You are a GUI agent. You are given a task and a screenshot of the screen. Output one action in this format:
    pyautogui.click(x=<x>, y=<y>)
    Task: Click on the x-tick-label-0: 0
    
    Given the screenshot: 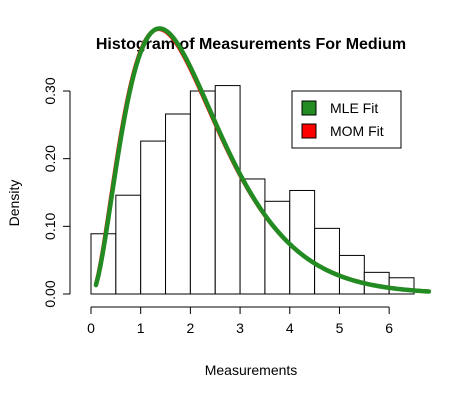 What is the action you would take?
    pyautogui.click(x=91, y=328)
    